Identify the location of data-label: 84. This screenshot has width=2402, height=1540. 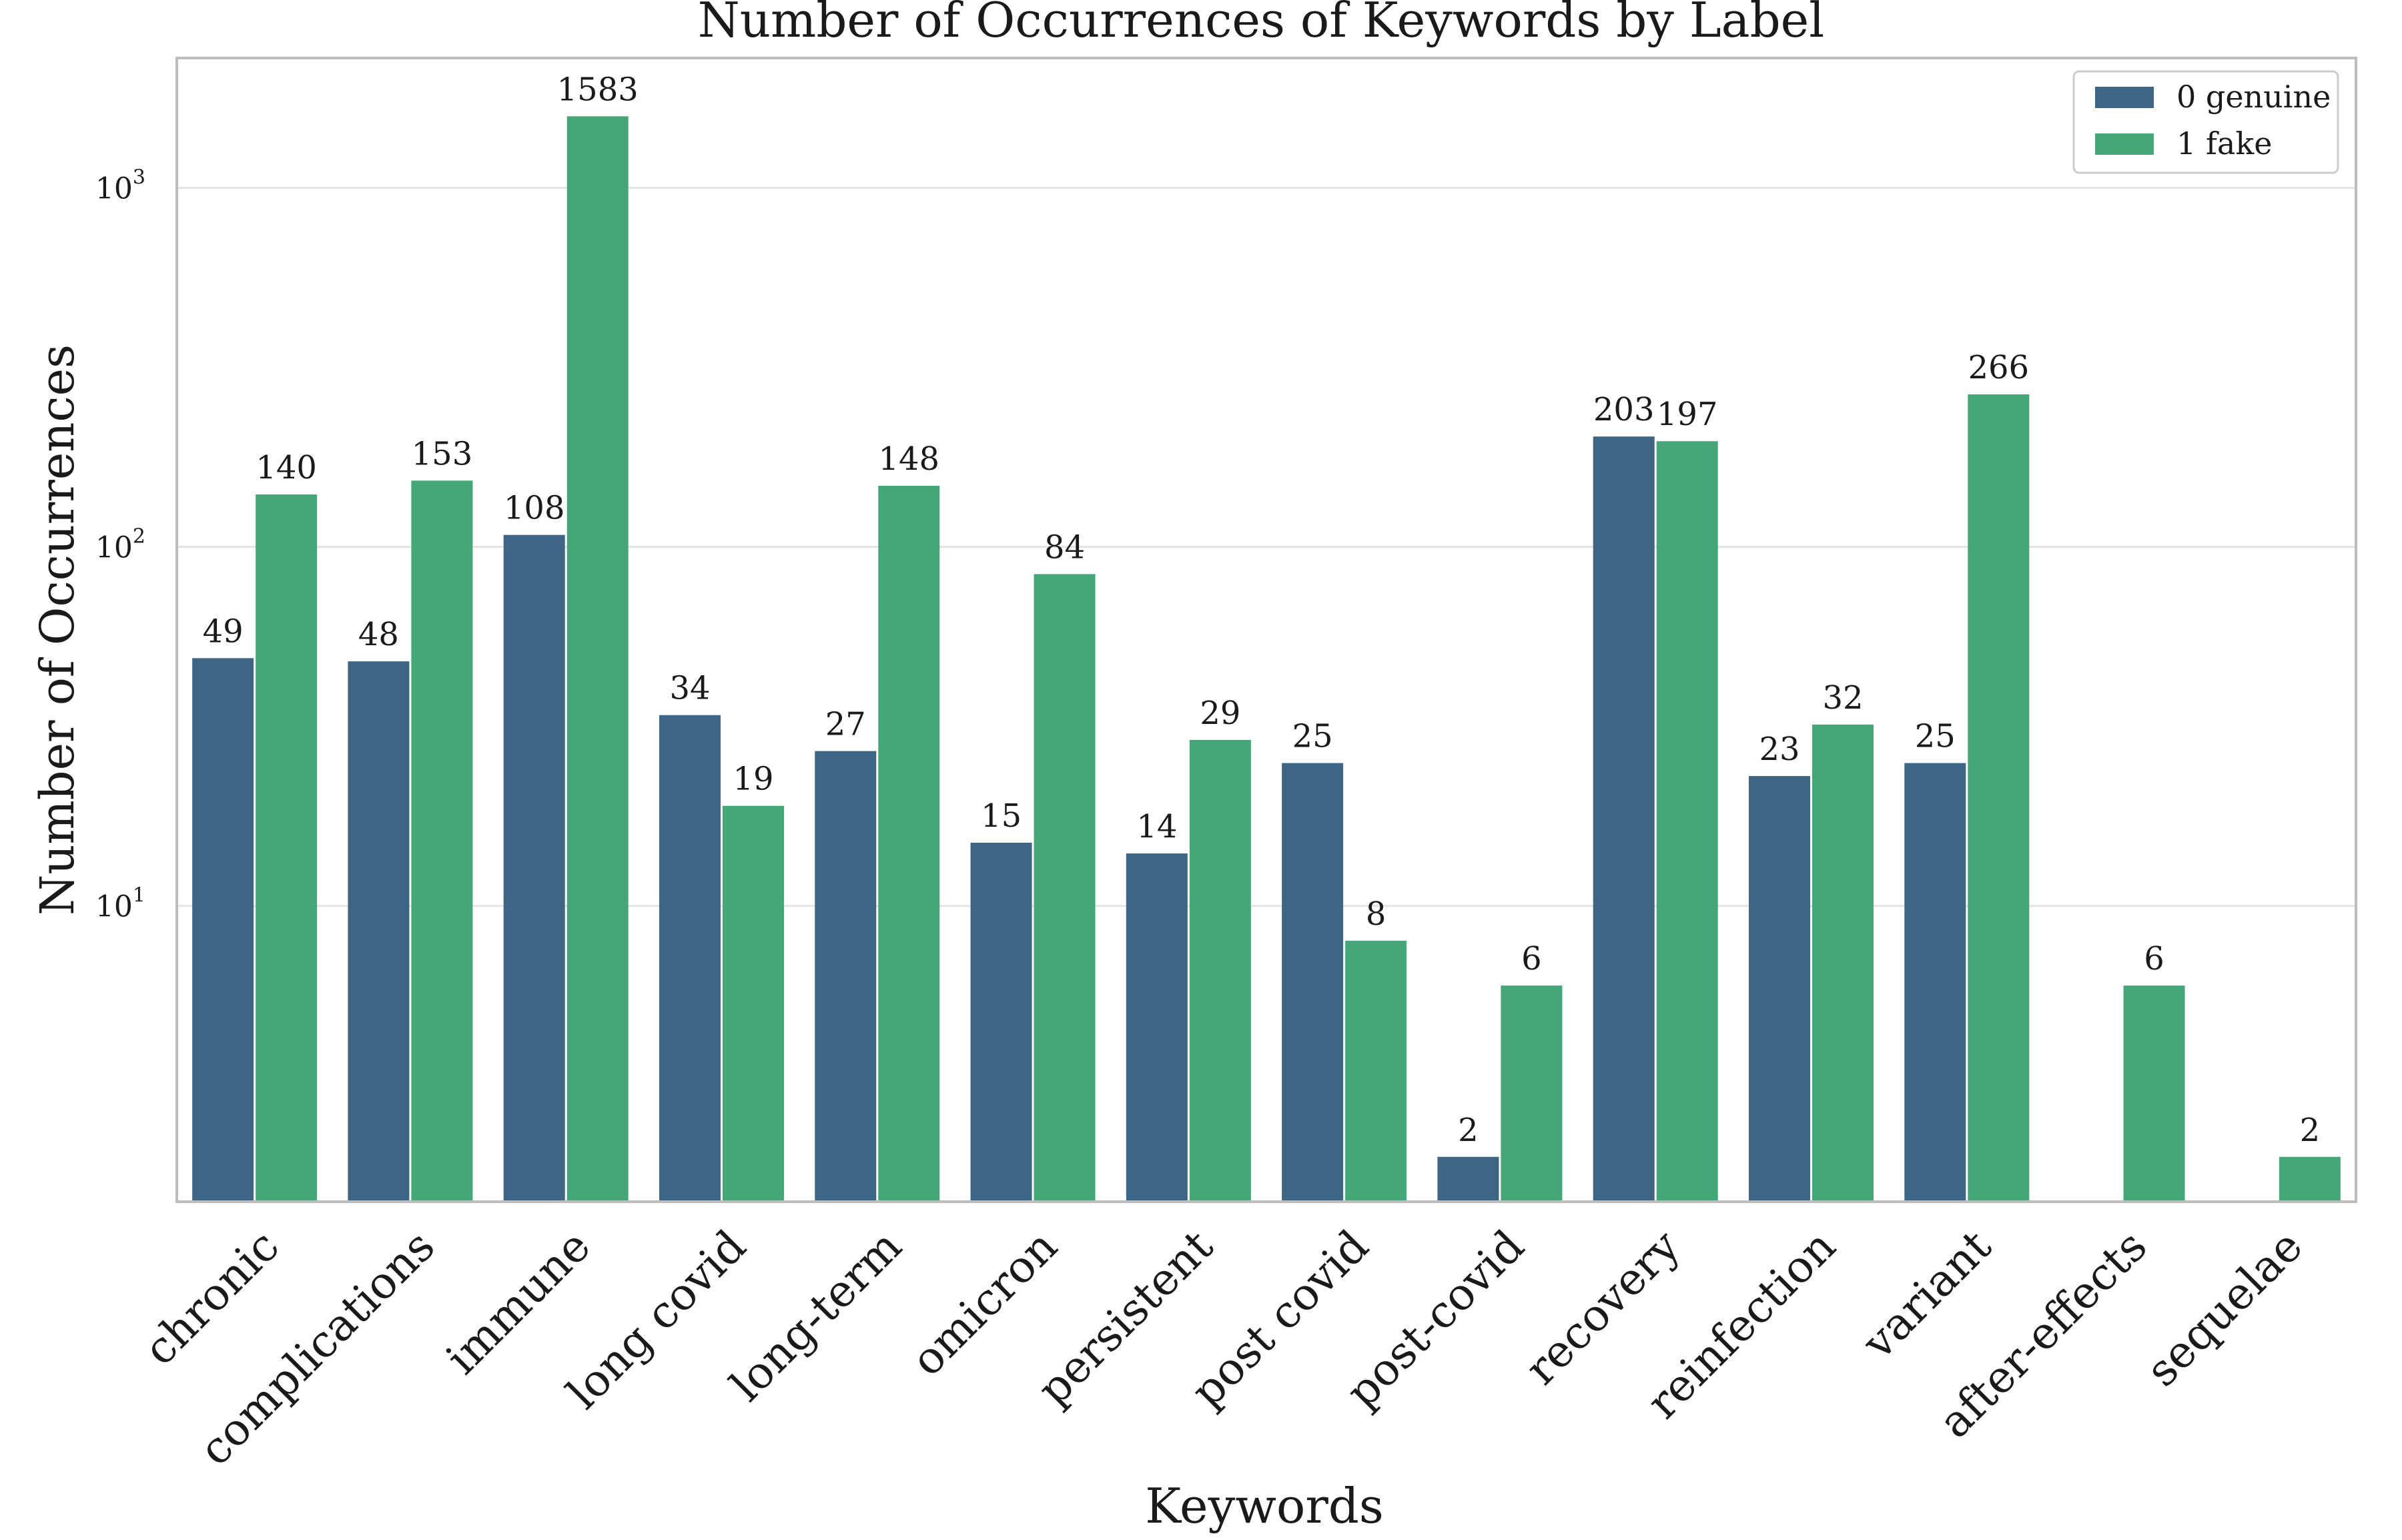
(1064, 547).